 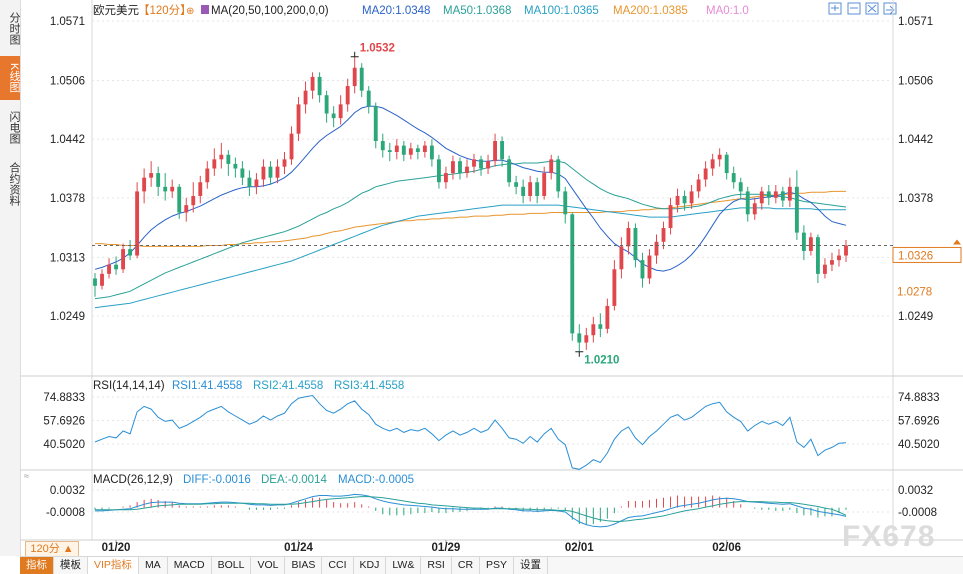 I want to click on tab-vip-indicator: VIP指标, so click(x=113, y=565).